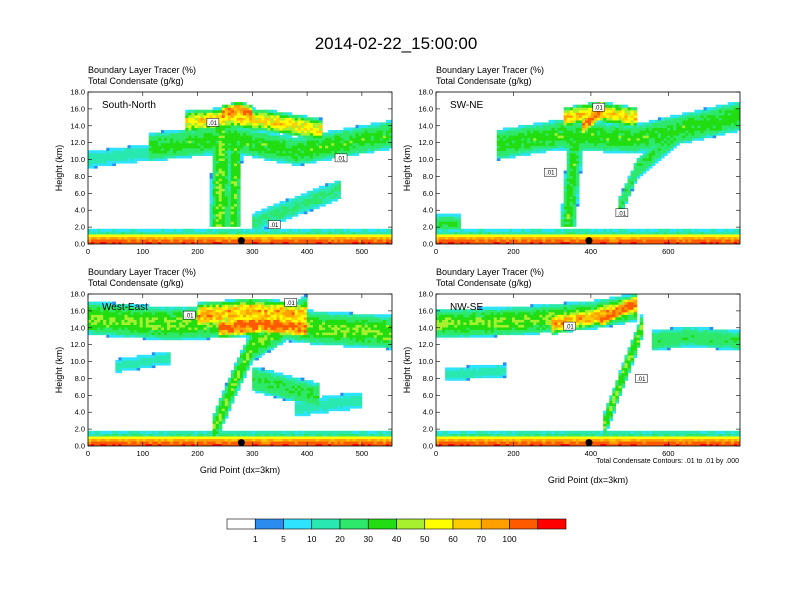  What do you see at coordinates (129, 105) in the screenshot?
I see `panel-label: South-North` at bounding box center [129, 105].